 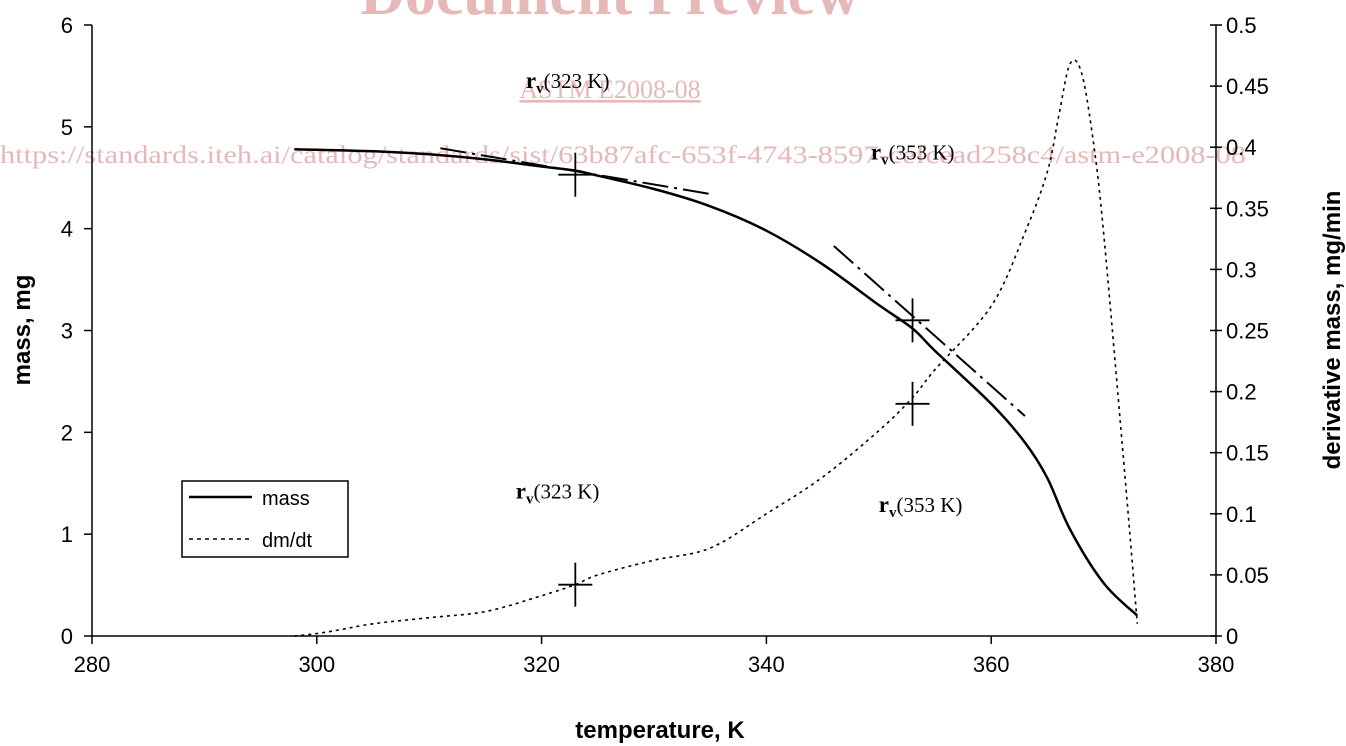 I want to click on watermark-title: Document Preview, so click(x=610, y=14).